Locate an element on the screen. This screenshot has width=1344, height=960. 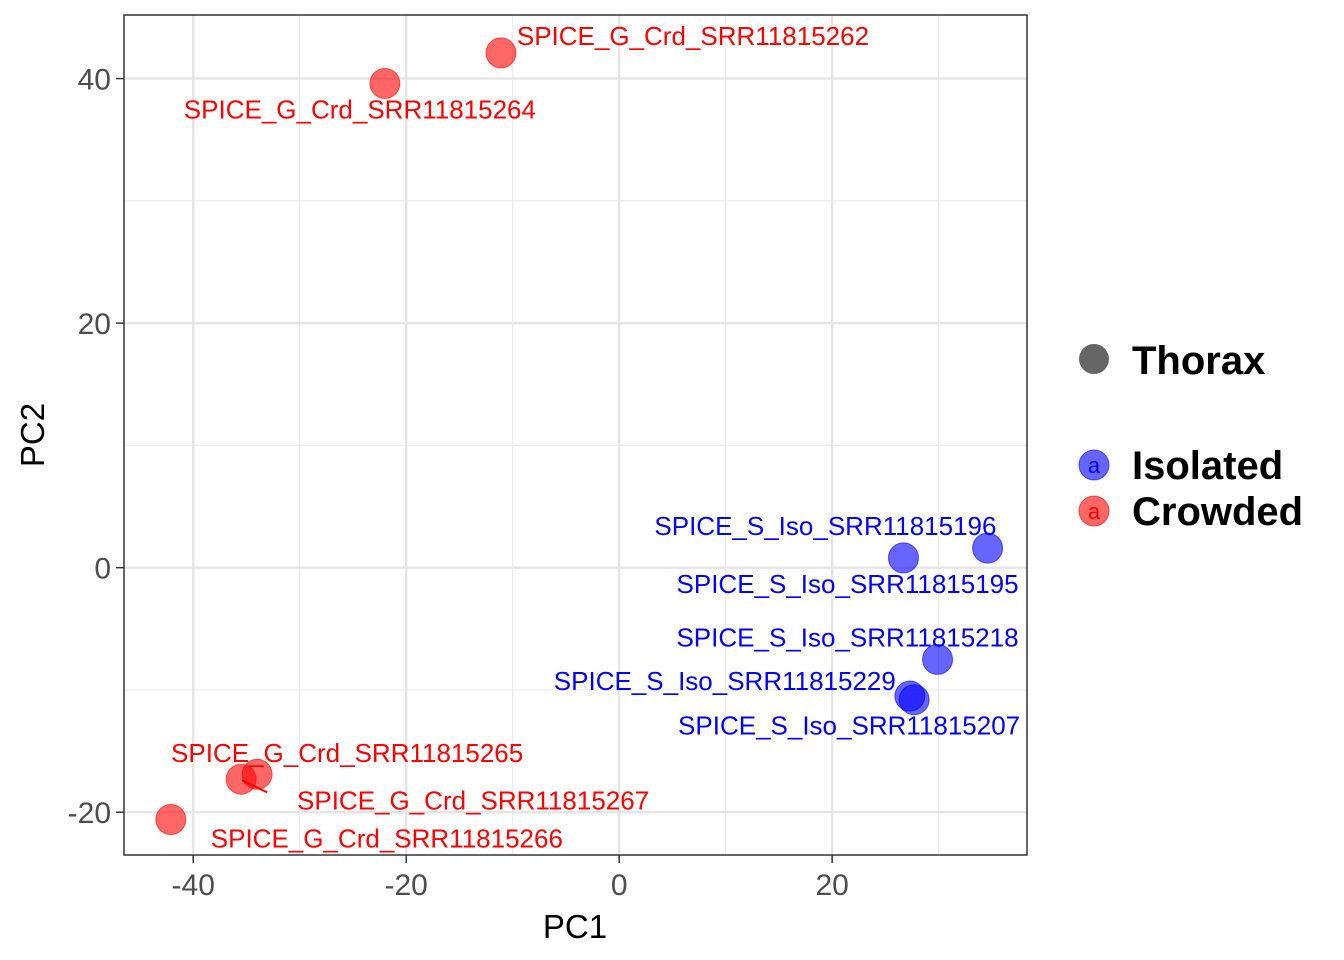
legend-crowded-key is located at coordinates (1094, 511).